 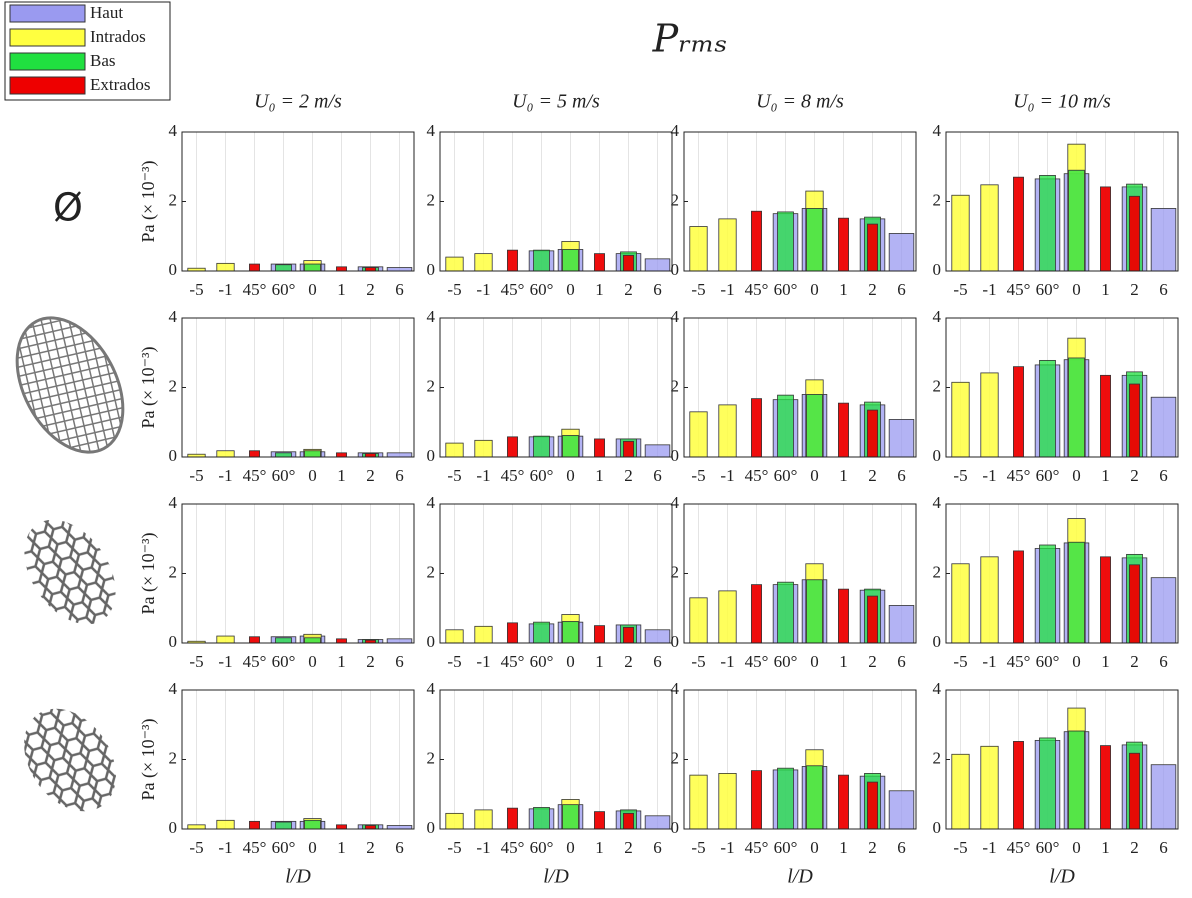 I want to click on x-axis-label: l/D, so click(x=556, y=877).